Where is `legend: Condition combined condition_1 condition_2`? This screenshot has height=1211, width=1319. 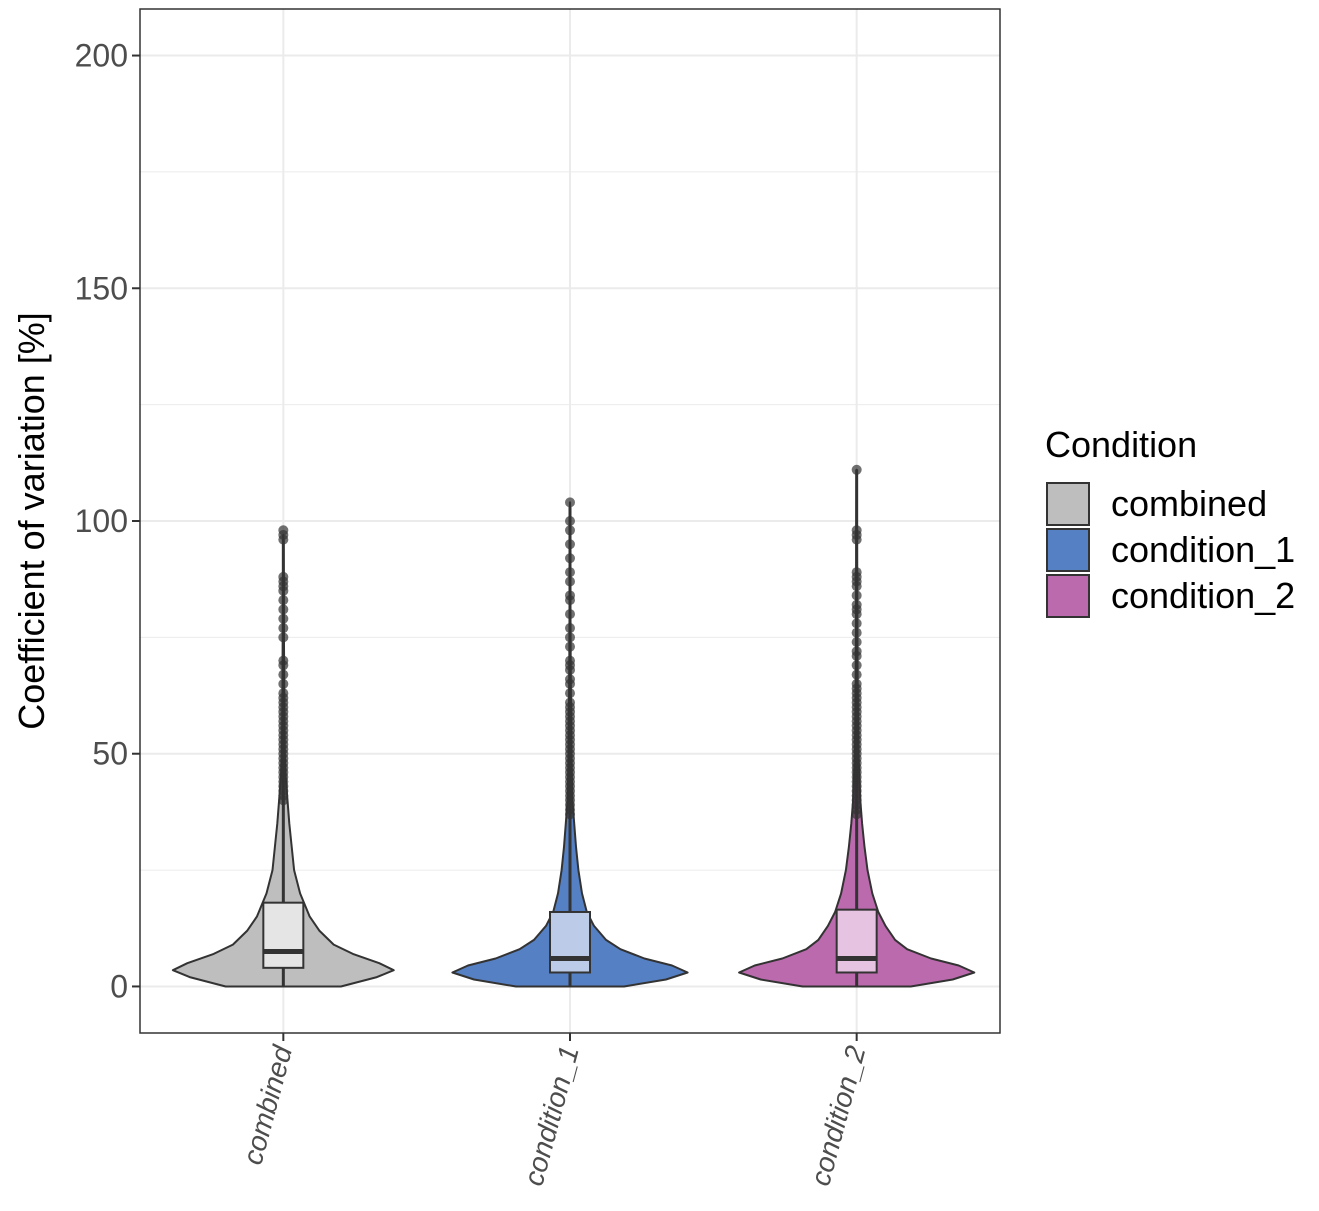 legend: Condition combined condition_1 condition_2 is located at coordinates (1170, 521).